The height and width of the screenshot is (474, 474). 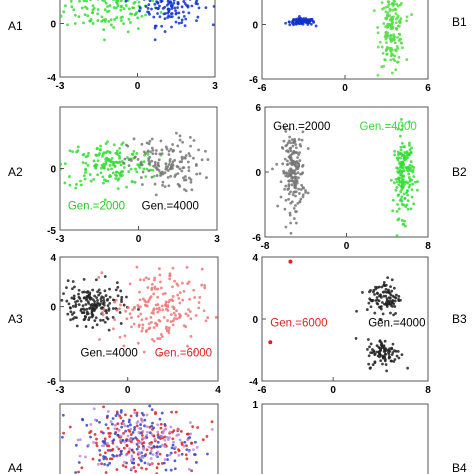 What do you see at coordinates (265, 246) in the screenshot?
I see `x-tick-label: -8` at bounding box center [265, 246].